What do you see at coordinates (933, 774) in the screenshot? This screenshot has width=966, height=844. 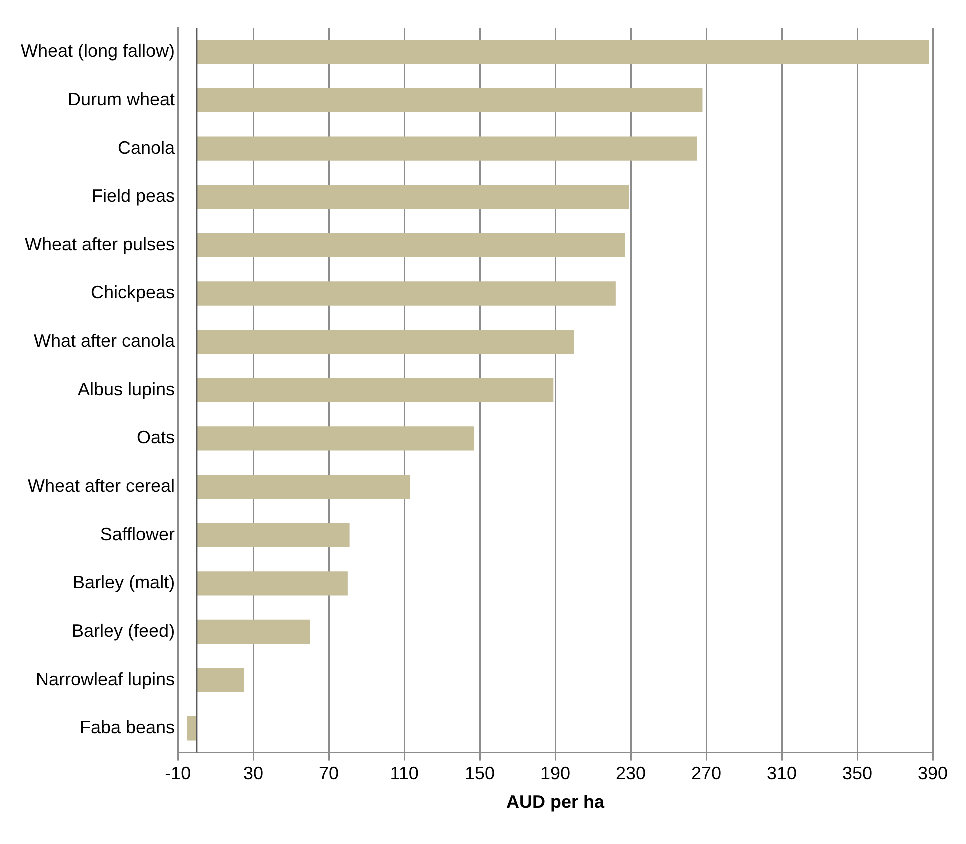 I see `x-tick-label: 390` at bounding box center [933, 774].